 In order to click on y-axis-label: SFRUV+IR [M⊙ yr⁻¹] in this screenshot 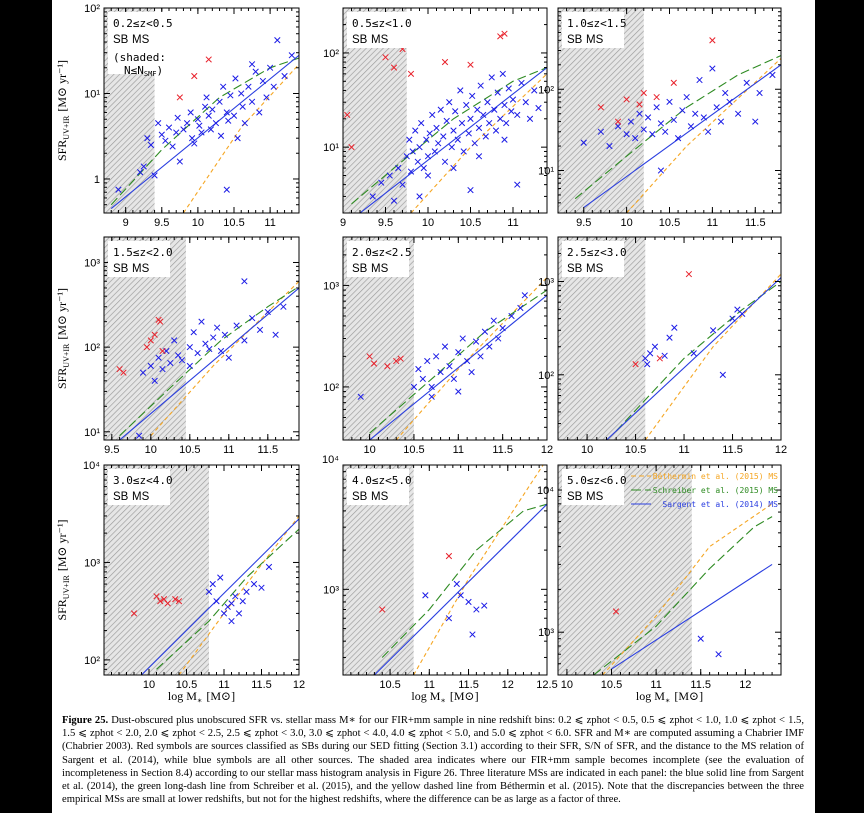, I will do `click(63, 110)`.